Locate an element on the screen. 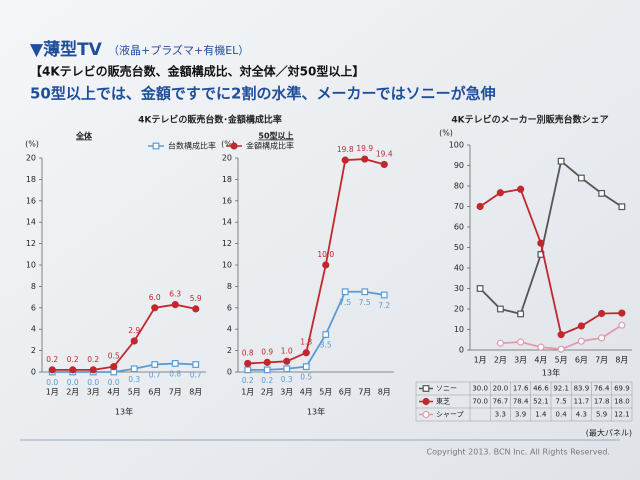 The image size is (640, 480). slide-subtitle: 【4Kテレビの販売台数、金額構成比、対全体／対50型以上】 is located at coordinates (197, 71).